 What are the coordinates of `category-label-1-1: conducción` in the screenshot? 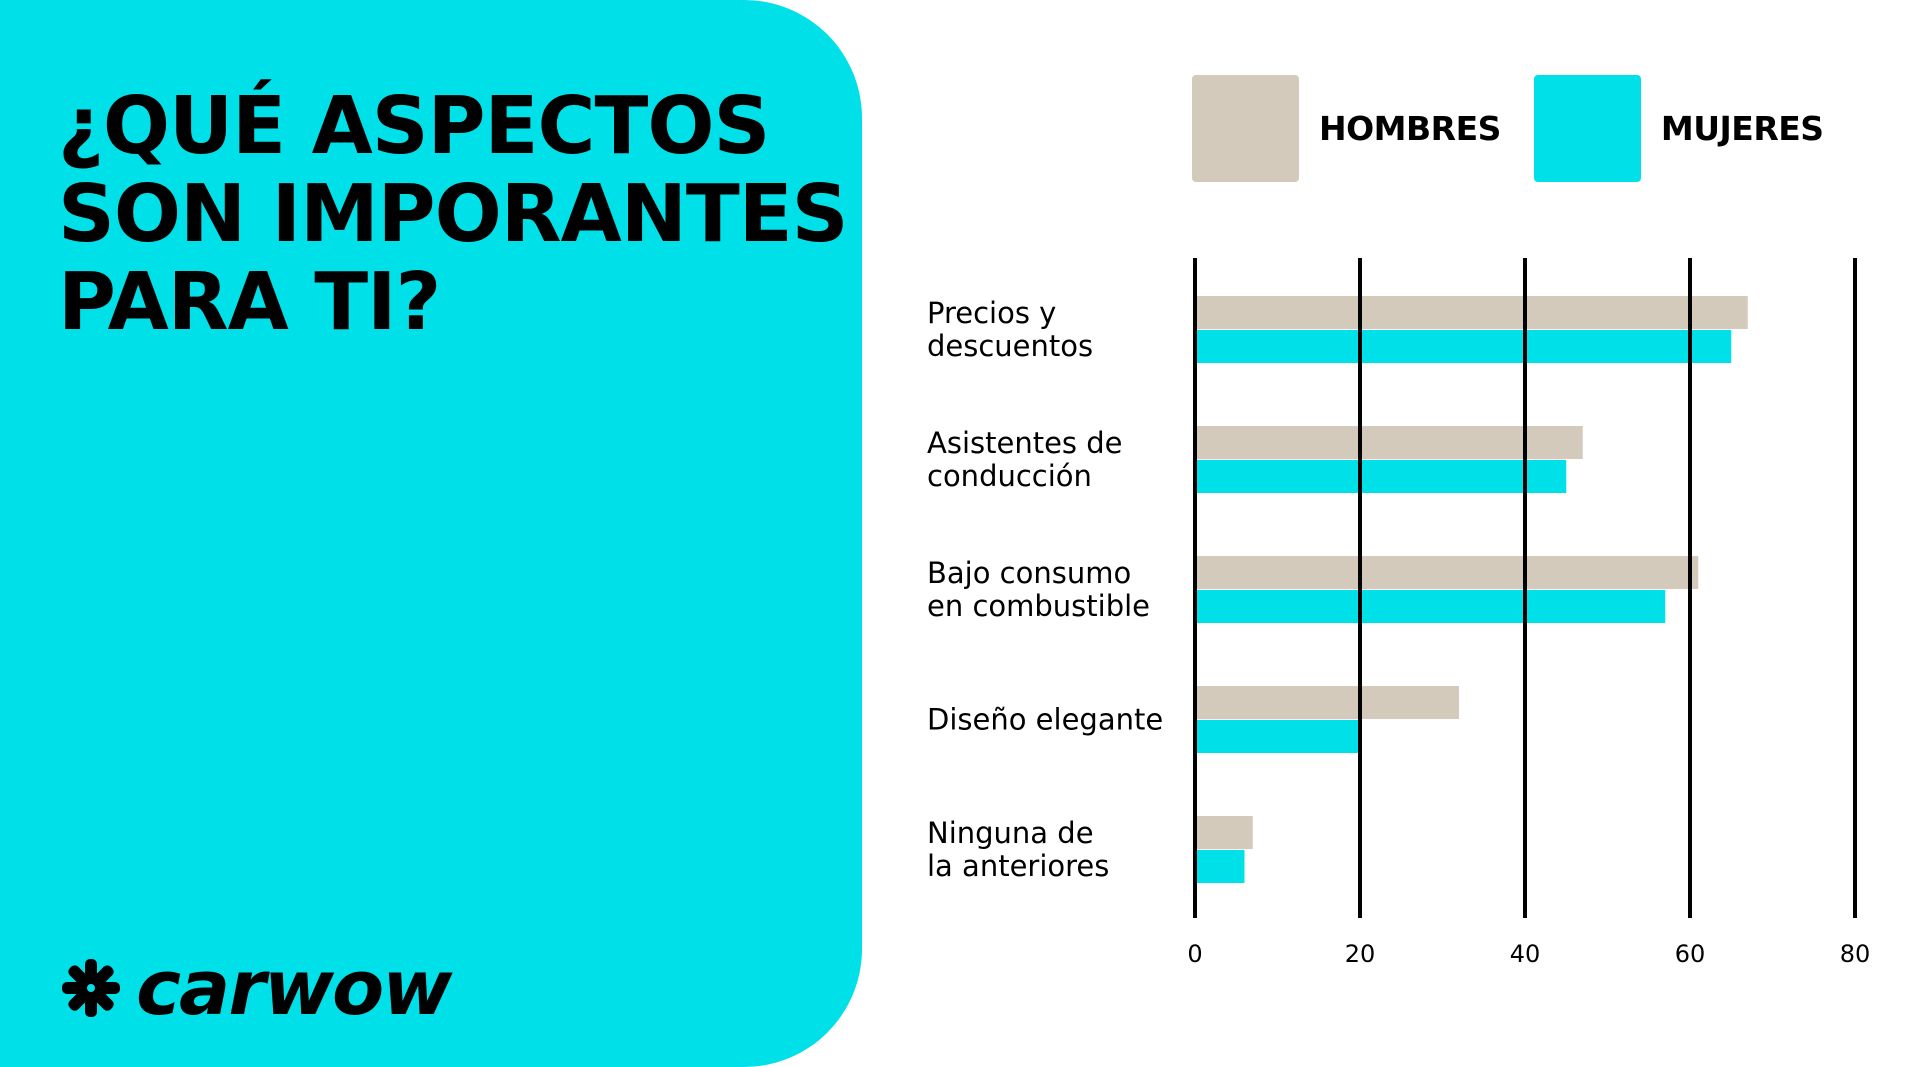 It's located at (1009, 476).